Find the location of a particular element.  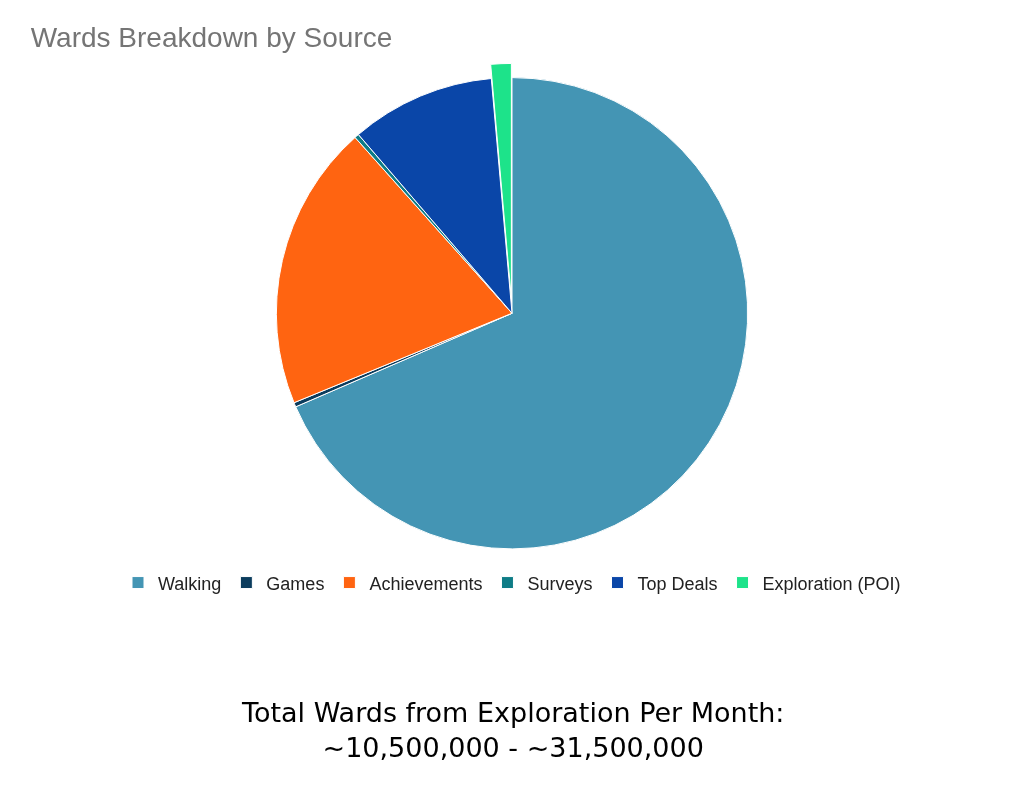

legend-label: Games is located at coordinates (295, 583).